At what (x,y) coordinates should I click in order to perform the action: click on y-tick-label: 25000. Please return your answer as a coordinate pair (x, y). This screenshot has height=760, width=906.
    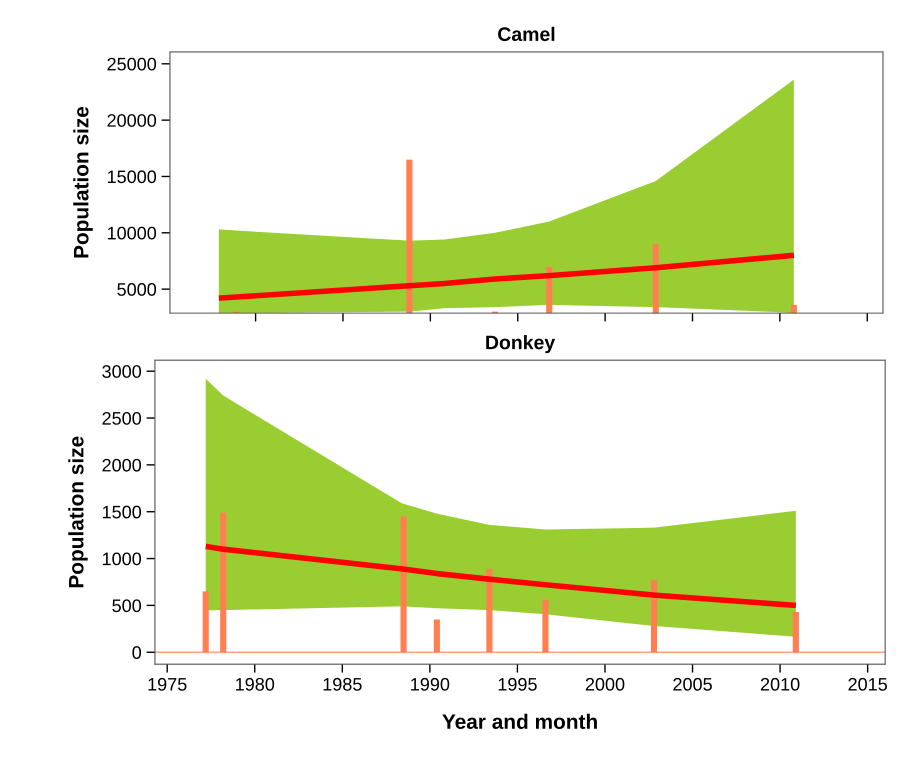
    Looking at the image, I should click on (131, 64).